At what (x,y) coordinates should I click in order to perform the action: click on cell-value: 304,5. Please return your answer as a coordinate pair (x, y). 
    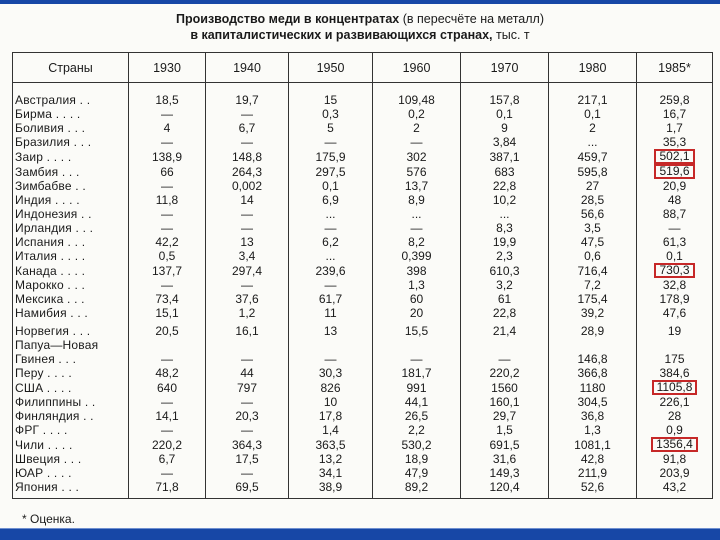
    Looking at the image, I should click on (592, 402).